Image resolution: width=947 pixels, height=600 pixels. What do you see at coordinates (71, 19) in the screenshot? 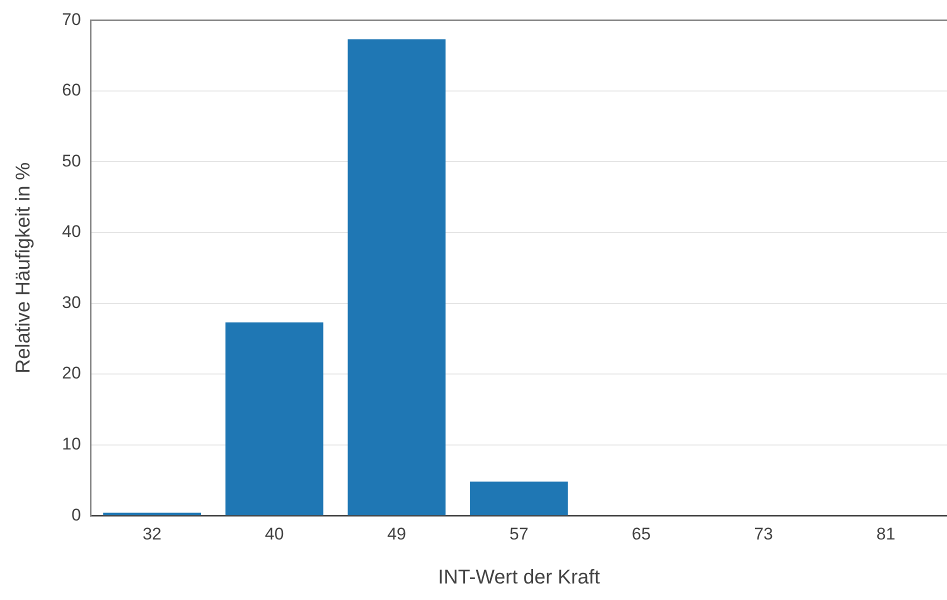
I see `y-tick-label: 70` at bounding box center [71, 19].